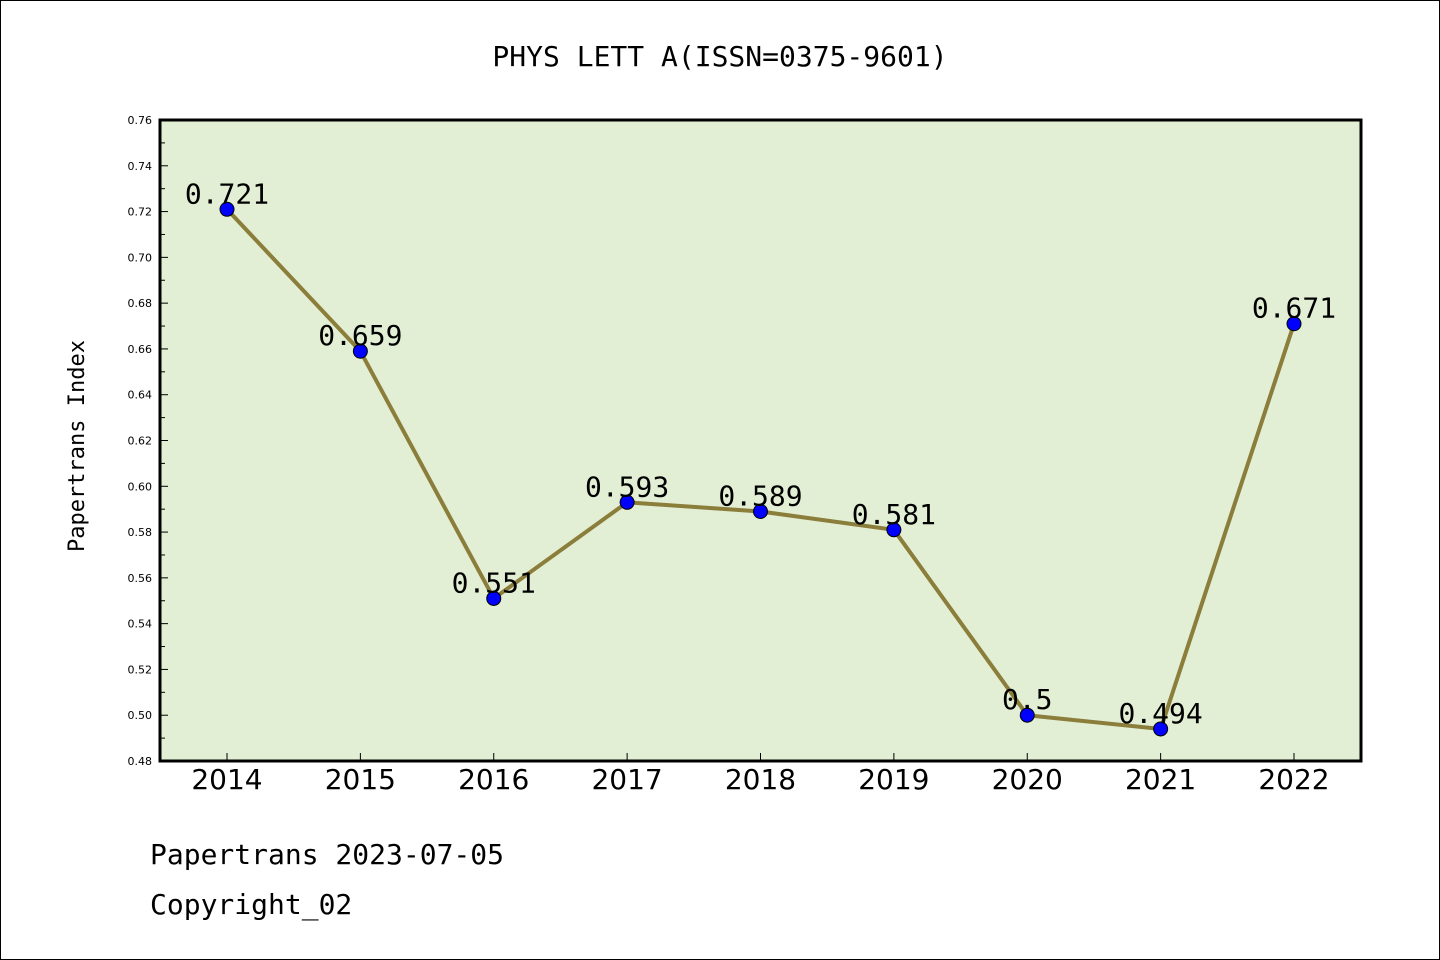 This screenshot has height=960, width=1440. I want to click on x-tick-label: 2015, so click(360, 779).